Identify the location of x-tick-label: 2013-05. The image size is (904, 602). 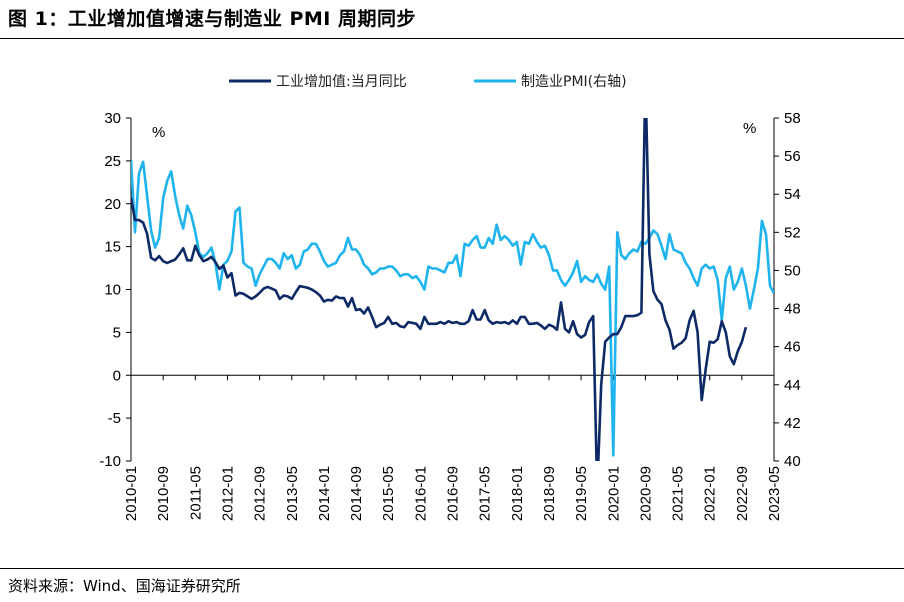
(292, 493).